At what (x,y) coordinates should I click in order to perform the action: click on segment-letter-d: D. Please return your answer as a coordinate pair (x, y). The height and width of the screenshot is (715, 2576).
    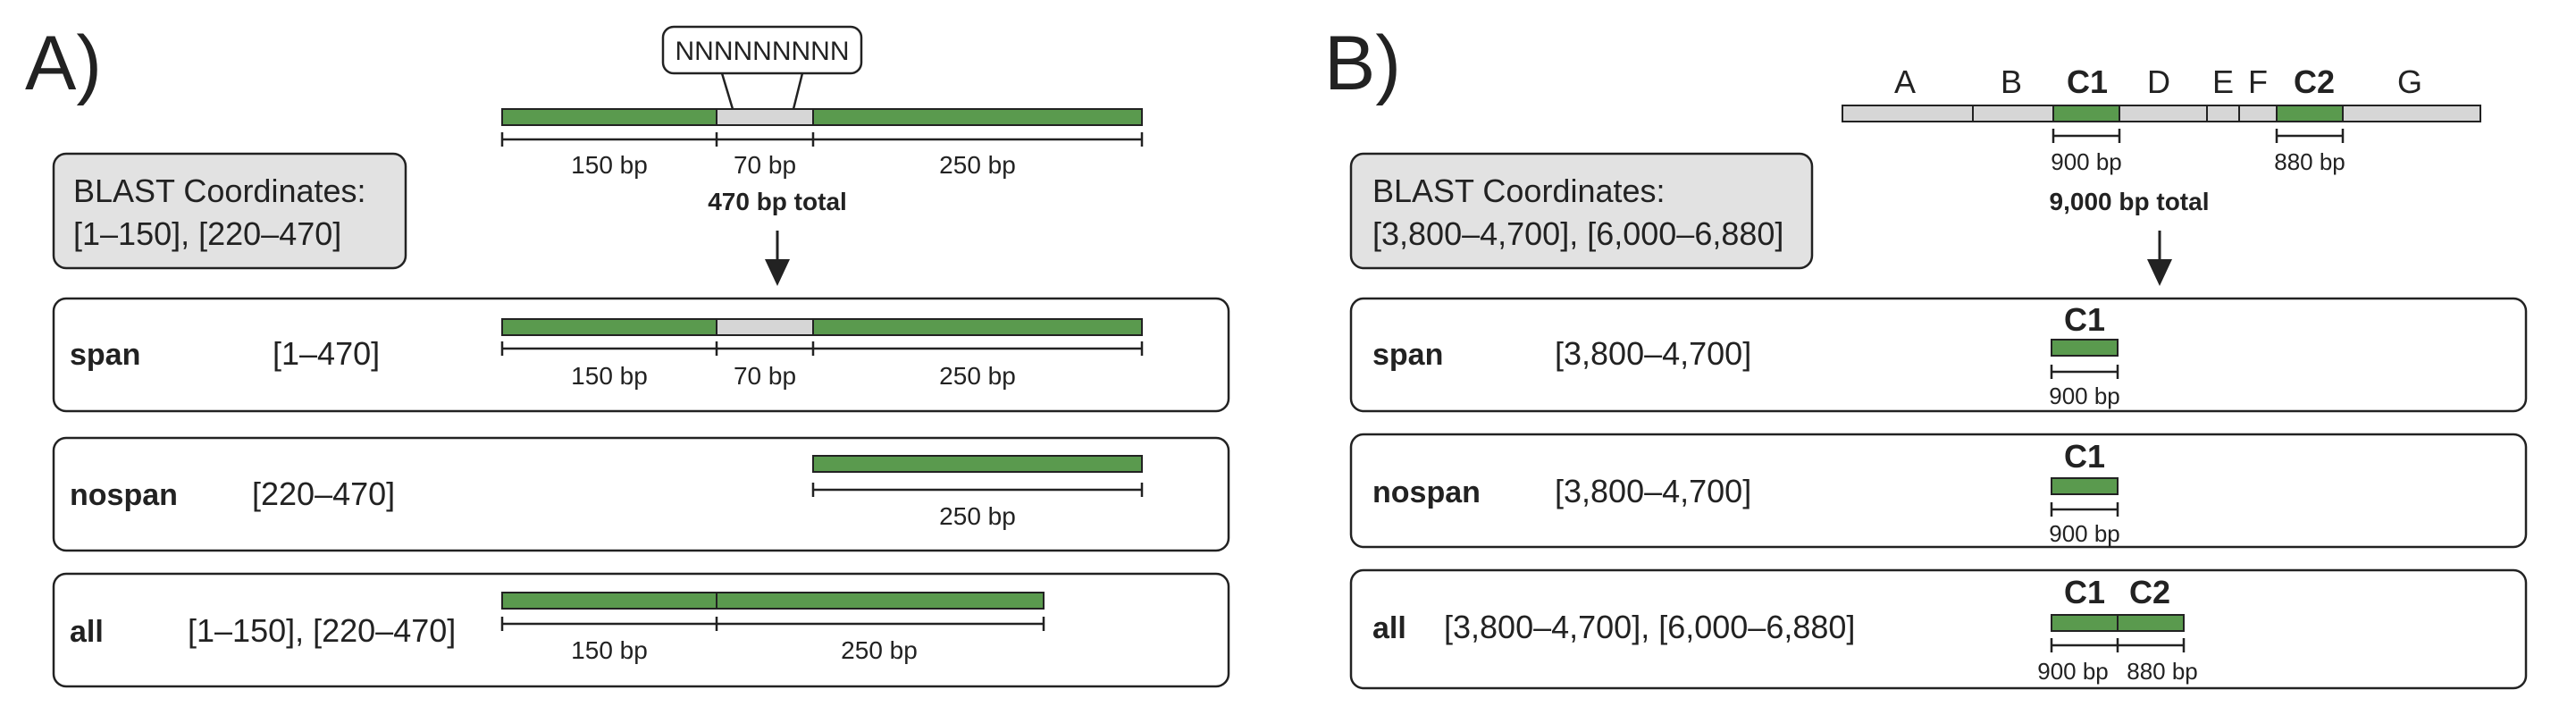
    Looking at the image, I should click on (2158, 82).